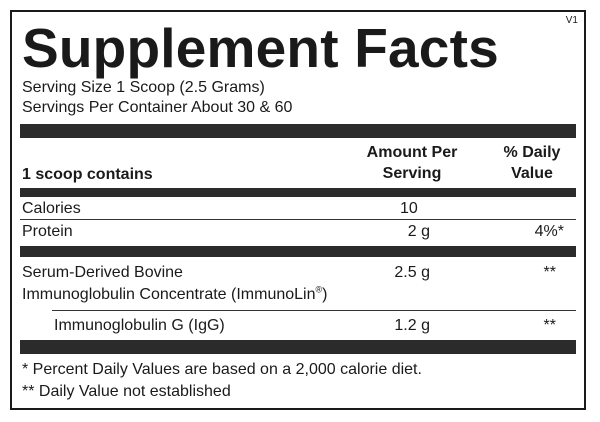 The width and height of the screenshot is (600, 422). Describe the element at coordinates (298, 251) in the screenshot. I see `thick-divider-middle` at that location.